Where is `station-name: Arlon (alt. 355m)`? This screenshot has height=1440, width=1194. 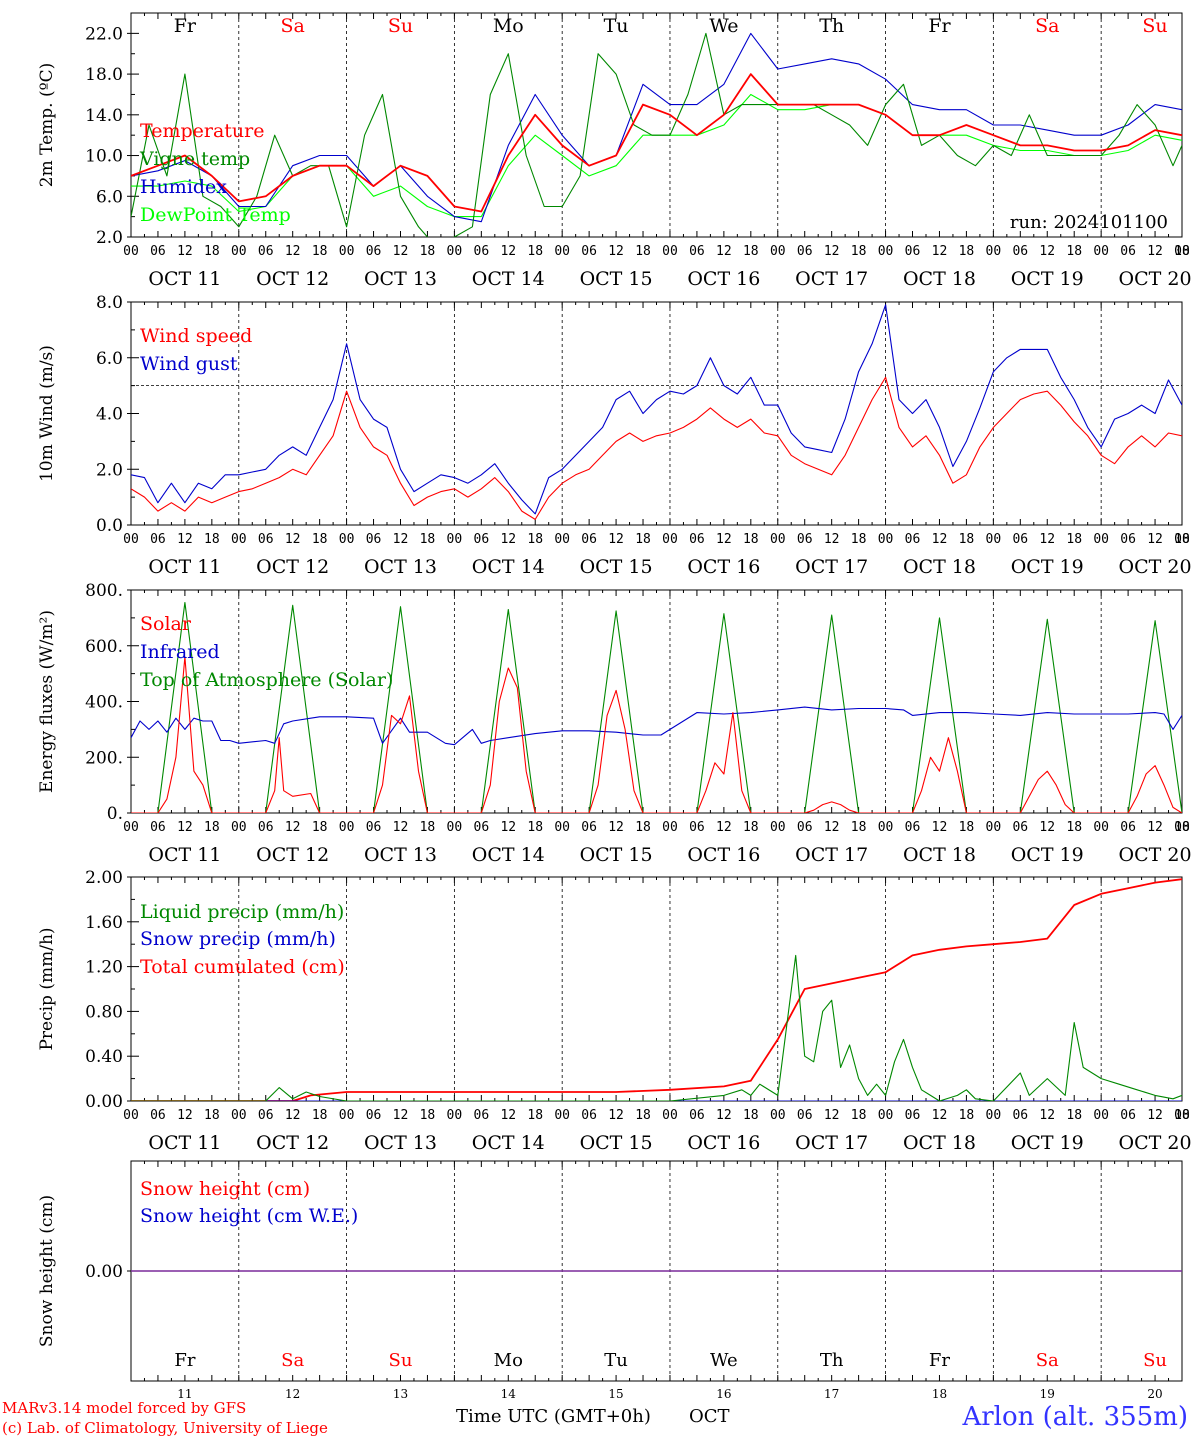 station-name: Arlon (alt. 355m) is located at coordinates (1075, 1417).